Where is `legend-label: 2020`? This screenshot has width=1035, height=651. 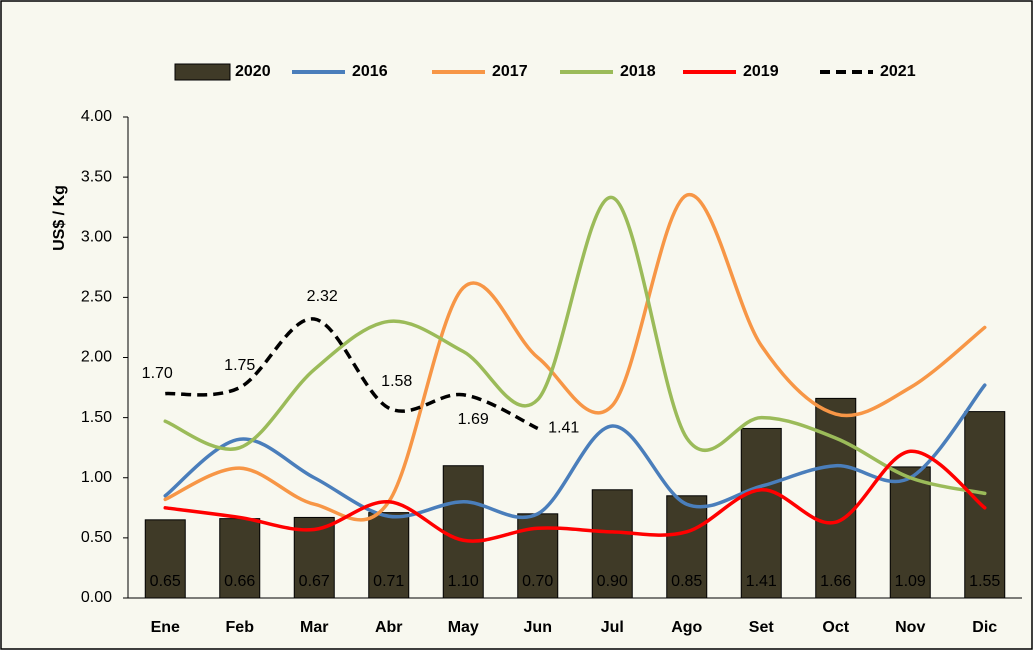 legend-label: 2020 is located at coordinates (253, 71).